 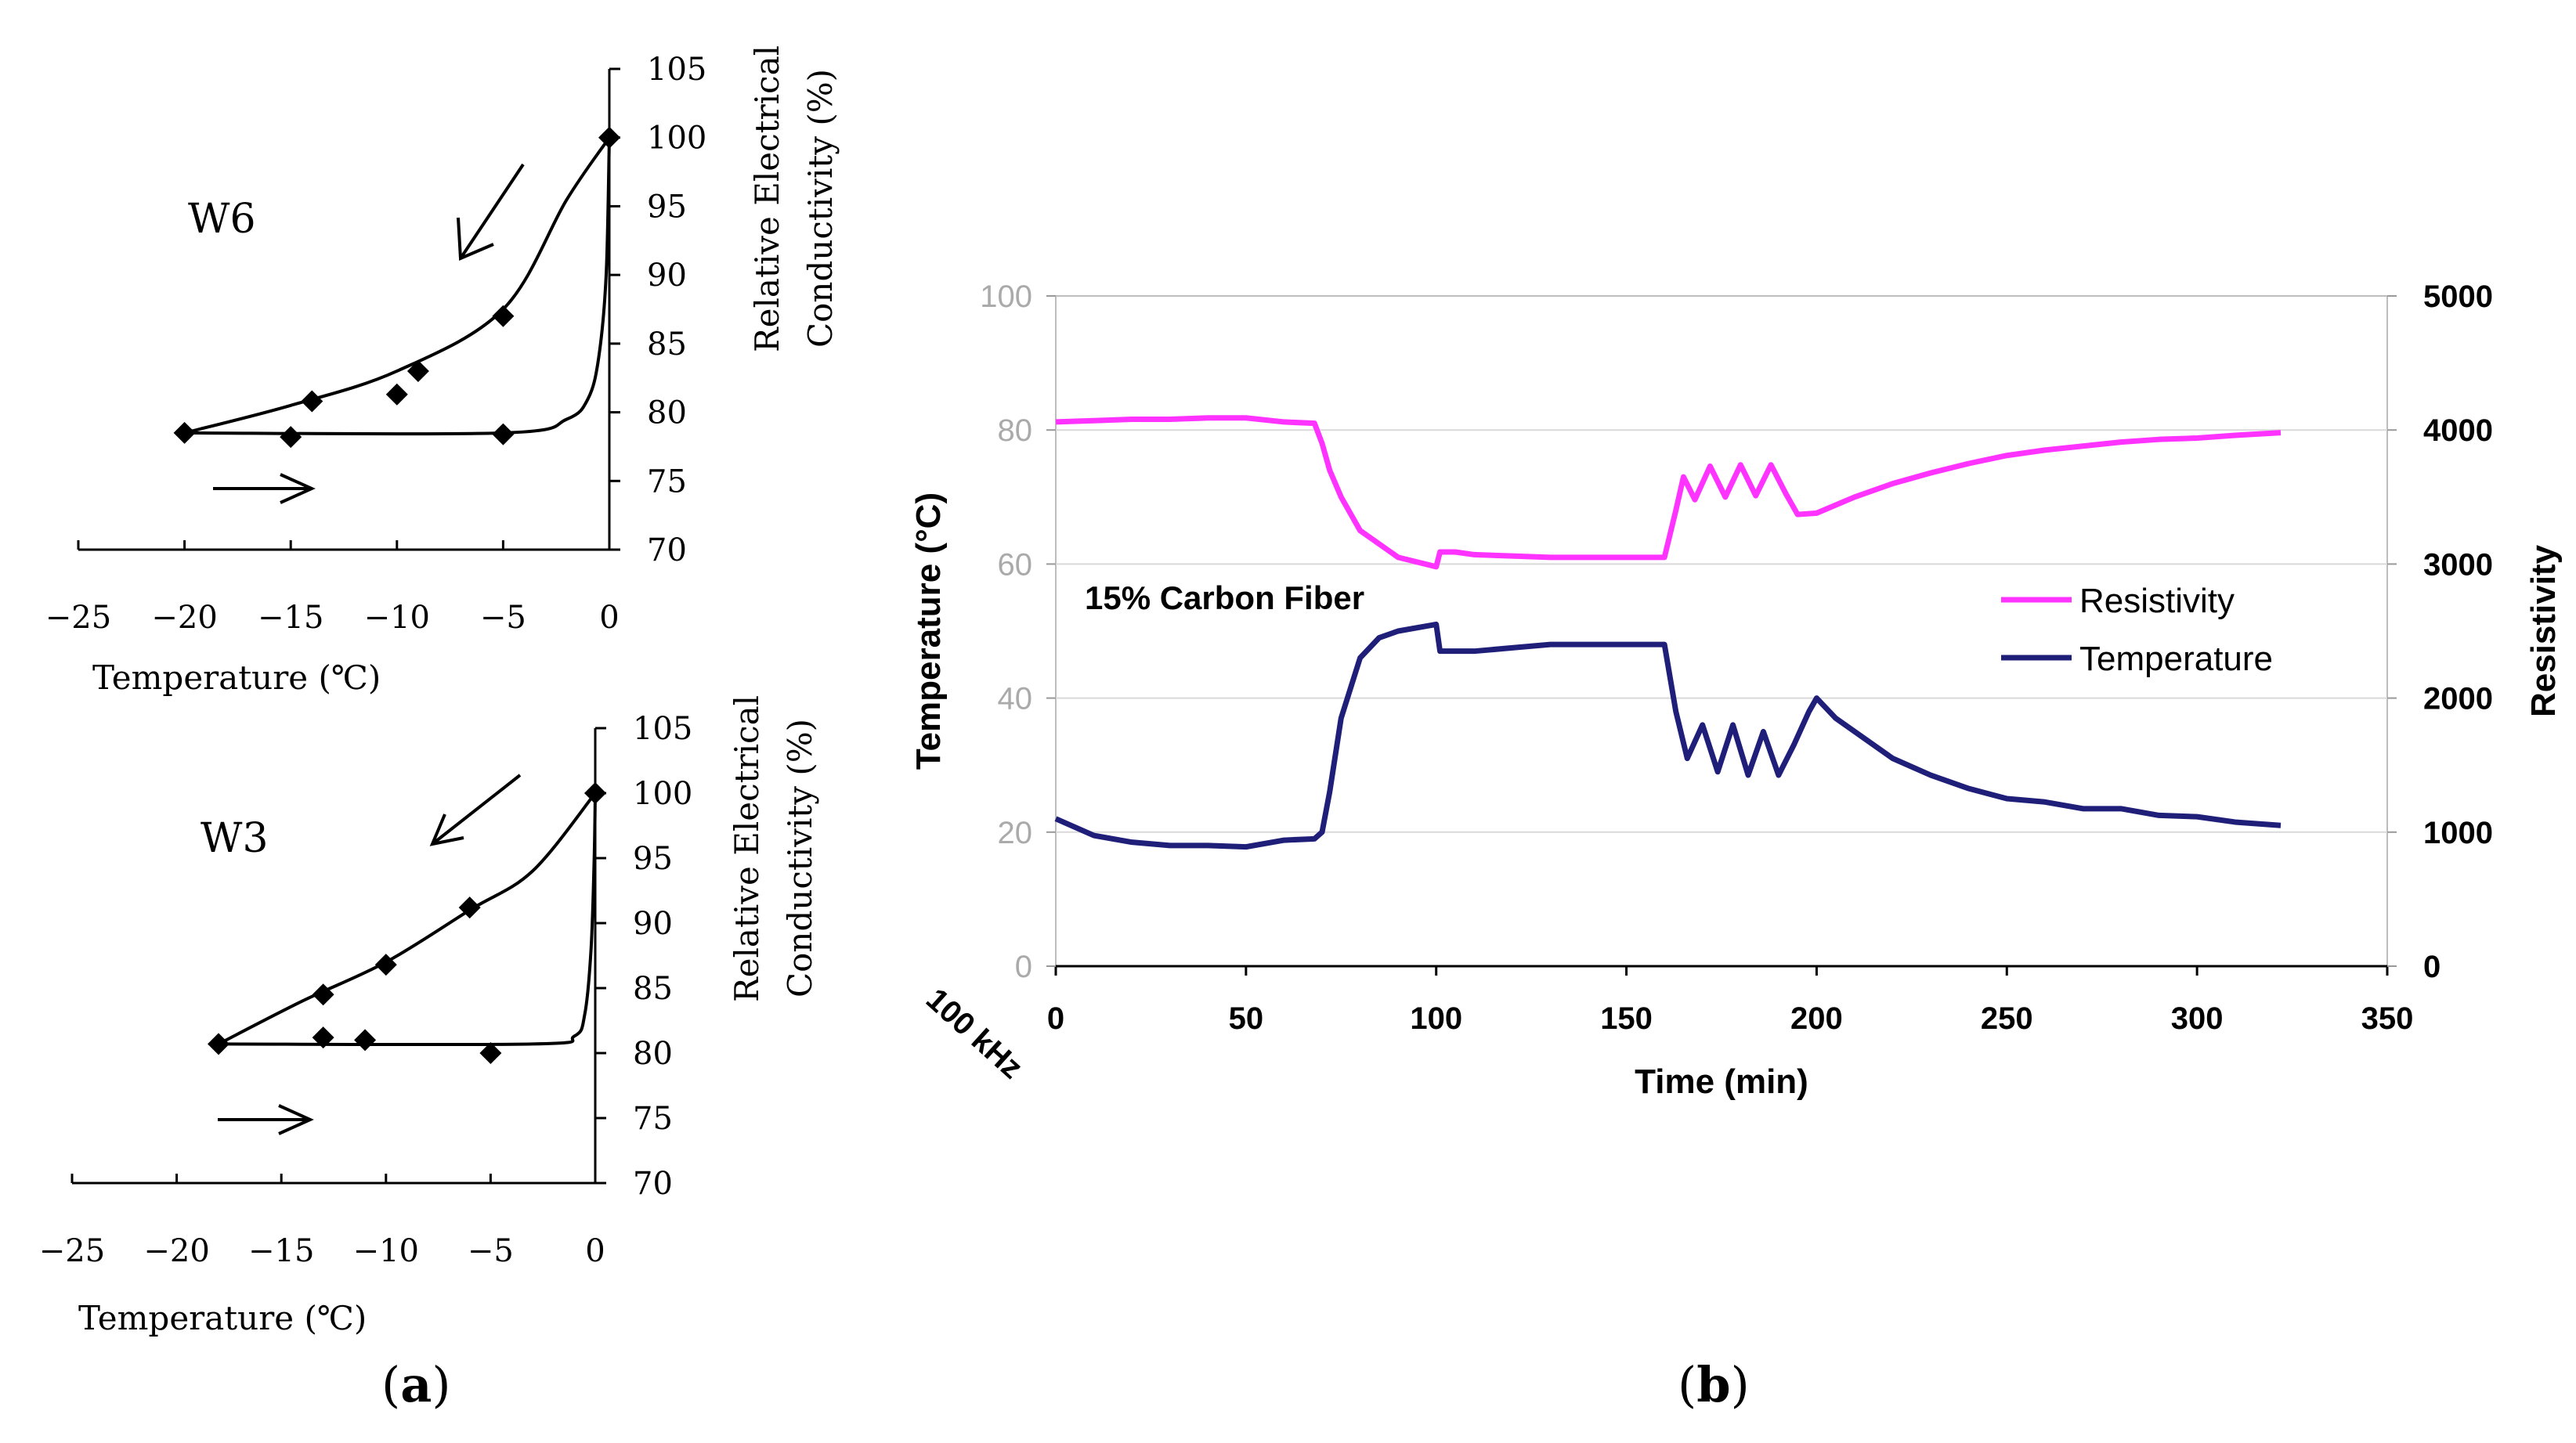 I want to click on series-label-w3: W3, so click(x=235, y=839).